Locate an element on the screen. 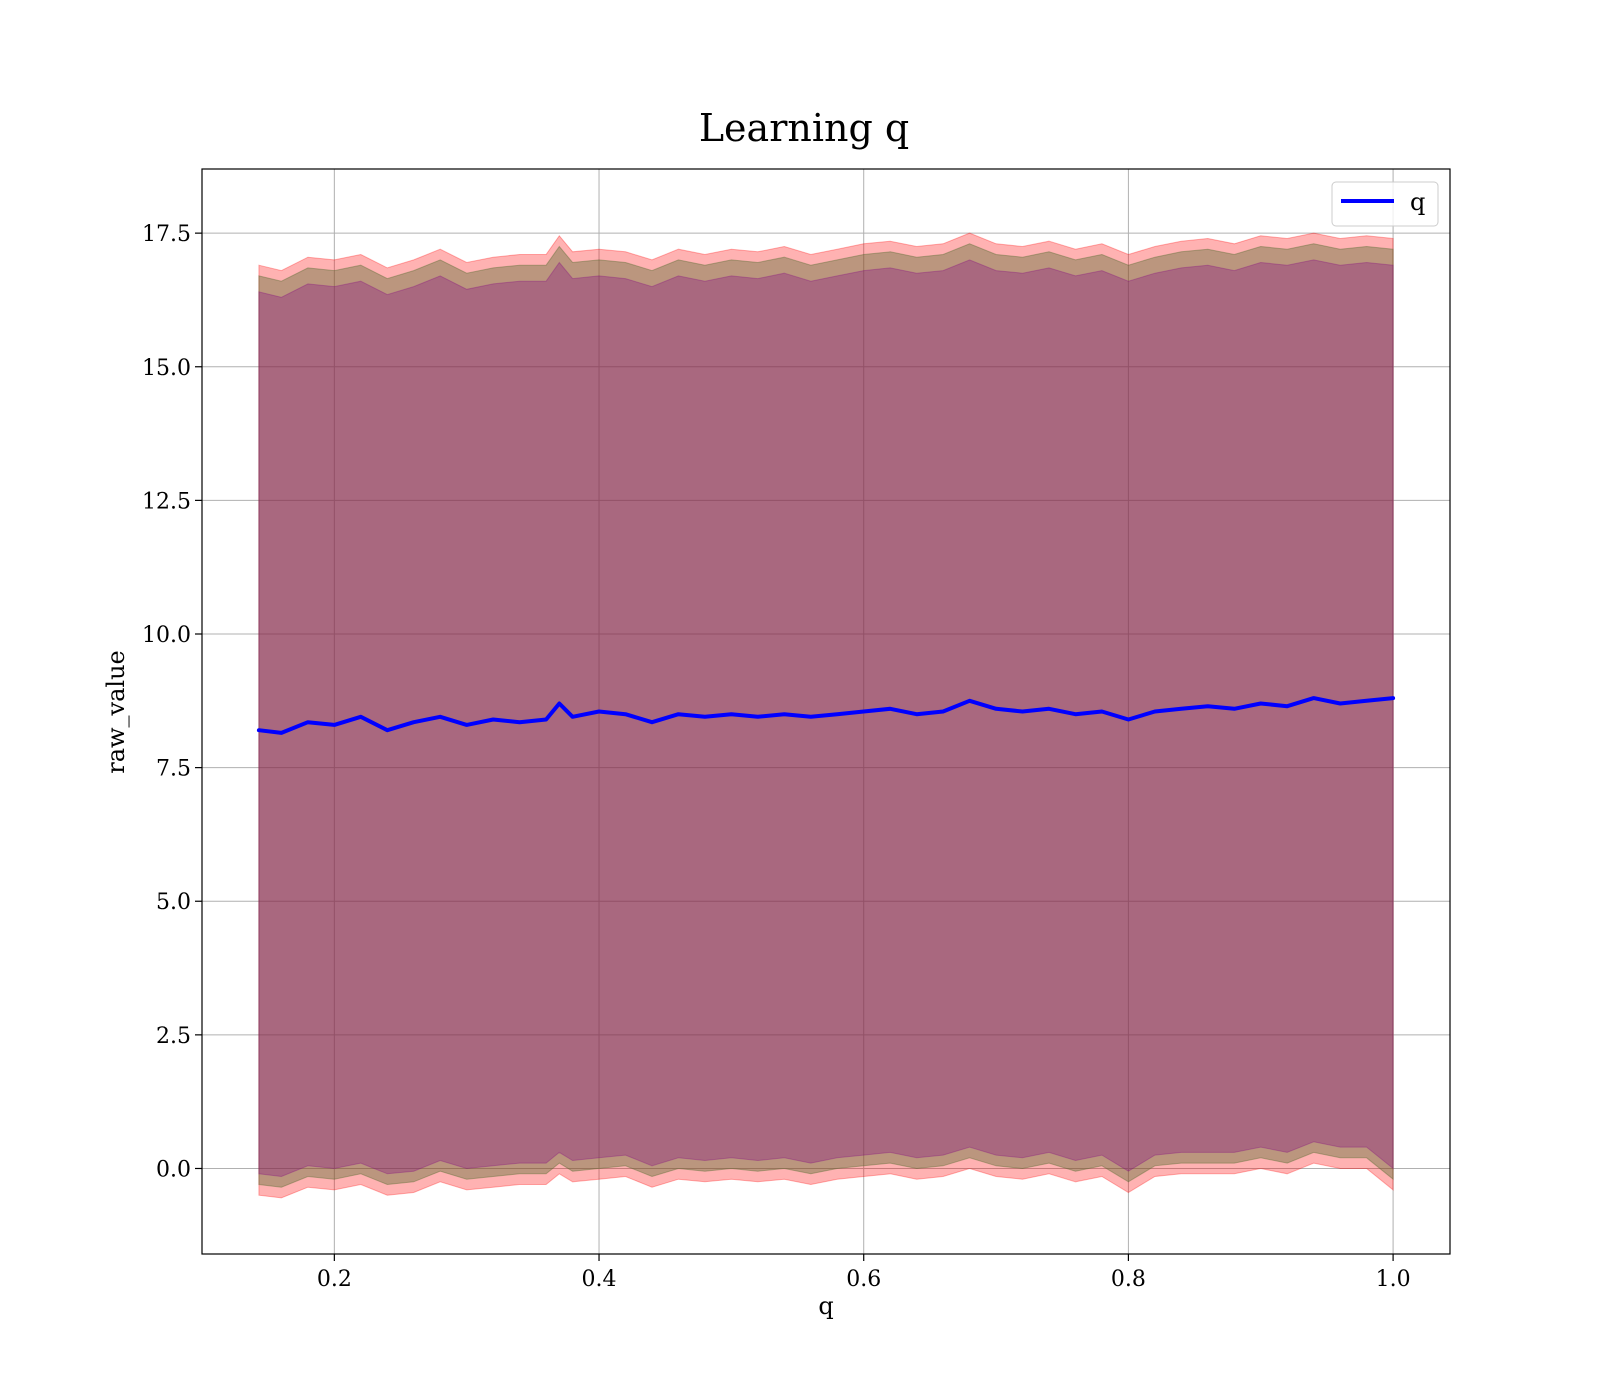 This screenshot has width=1600, height=1400. legend: q is located at coordinates (1385, 204).